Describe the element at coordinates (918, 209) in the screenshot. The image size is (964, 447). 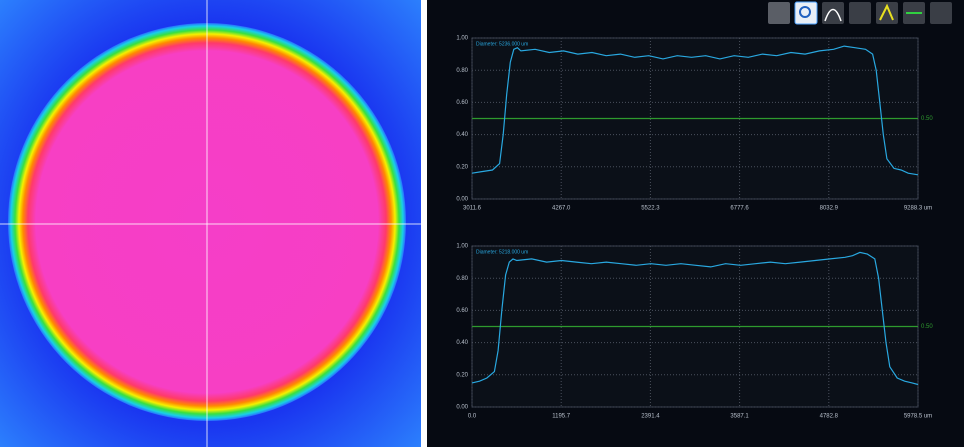
I see `x-tick-label: 9288.3 um` at that location.